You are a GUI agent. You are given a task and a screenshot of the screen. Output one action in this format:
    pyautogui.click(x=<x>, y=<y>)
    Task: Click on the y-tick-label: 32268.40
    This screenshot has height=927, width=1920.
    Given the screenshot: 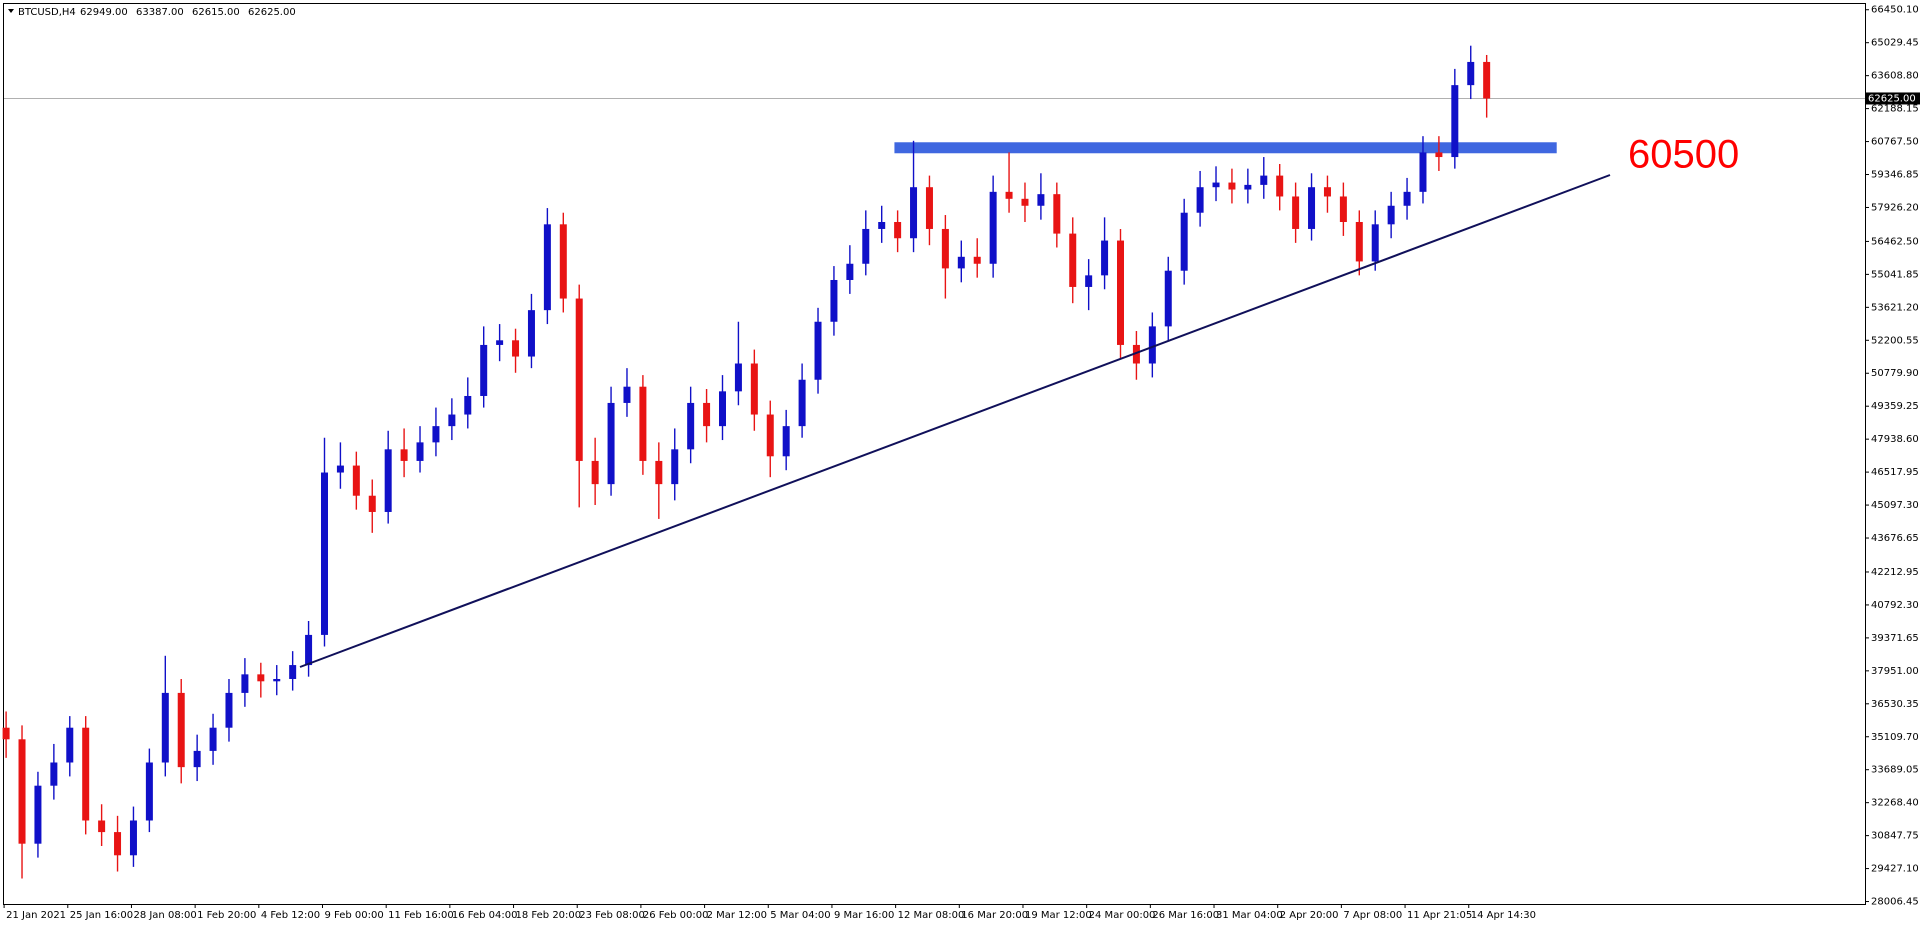 What is the action you would take?
    pyautogui.click(x=1895, y=803)
    